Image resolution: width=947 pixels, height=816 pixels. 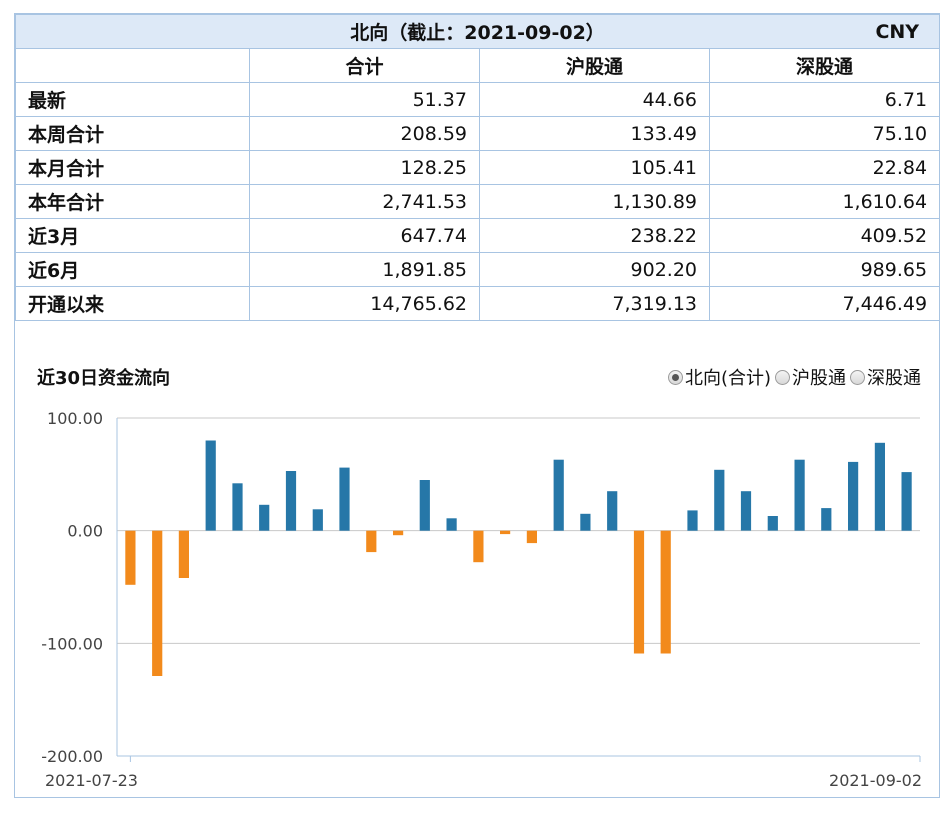 What do you see at coordinates (594, 303) in the screenshot?
I see `cell-shanghai: 7,319.13` at bounding box center [594, 303].